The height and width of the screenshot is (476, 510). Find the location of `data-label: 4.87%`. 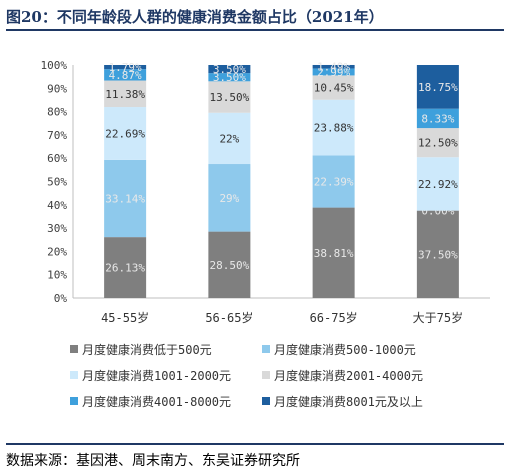

data-label: 4.87% is located at coordinates (125, 75).